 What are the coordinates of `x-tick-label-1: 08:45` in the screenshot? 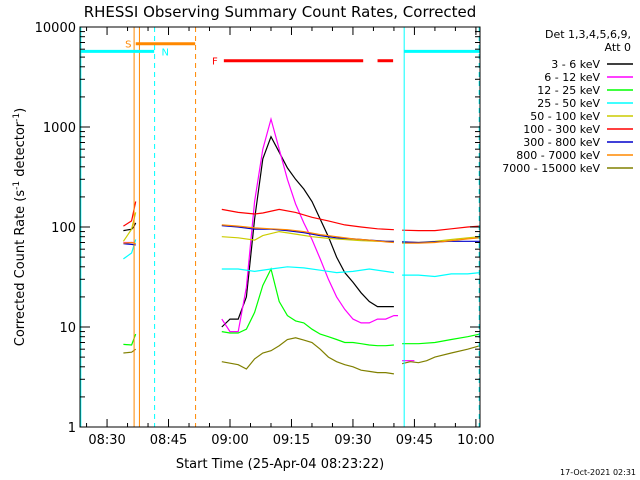 It's located at (168, 440).